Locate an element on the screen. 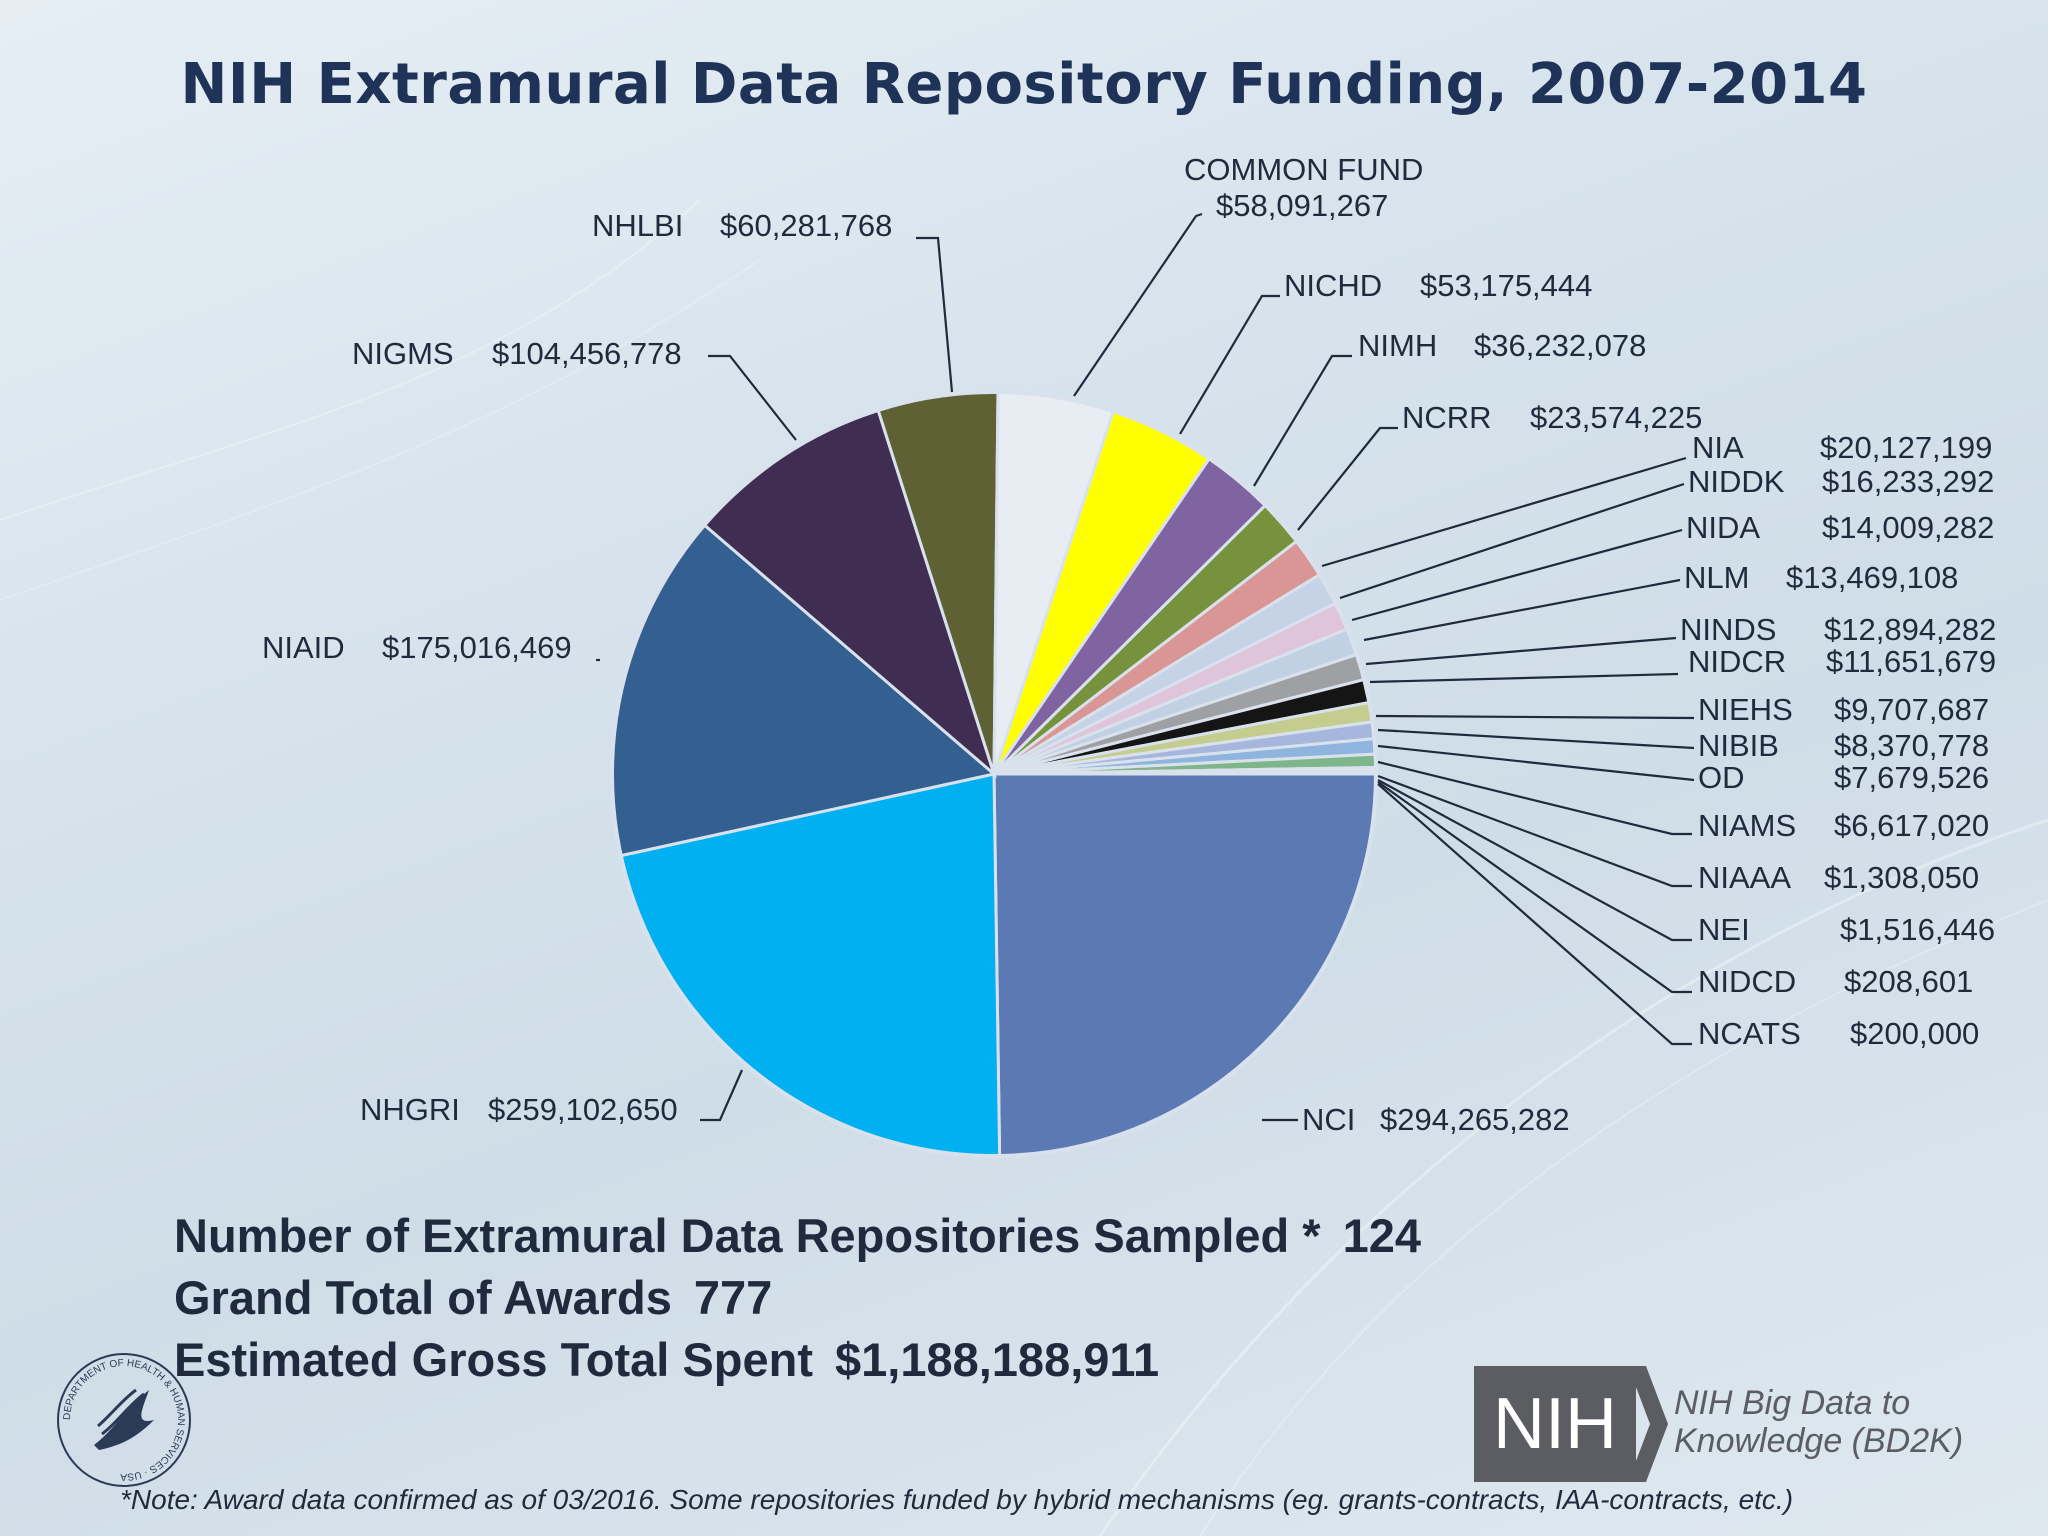 The height and width of the screenshot is (1536, 2048). grand-total-awards-line: Grand Total of Awards 777 is located at coordinates (797, 1298).